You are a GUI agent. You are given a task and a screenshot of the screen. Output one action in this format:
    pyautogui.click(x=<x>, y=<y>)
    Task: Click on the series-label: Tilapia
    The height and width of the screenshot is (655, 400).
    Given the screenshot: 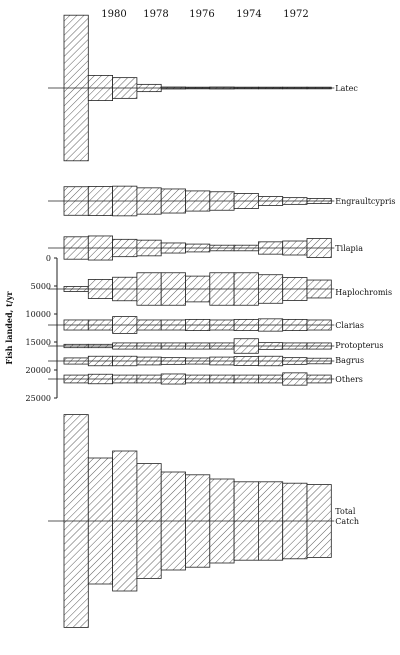 What is the action you would take?
    pyautogui.click(x=349, y=248)
    